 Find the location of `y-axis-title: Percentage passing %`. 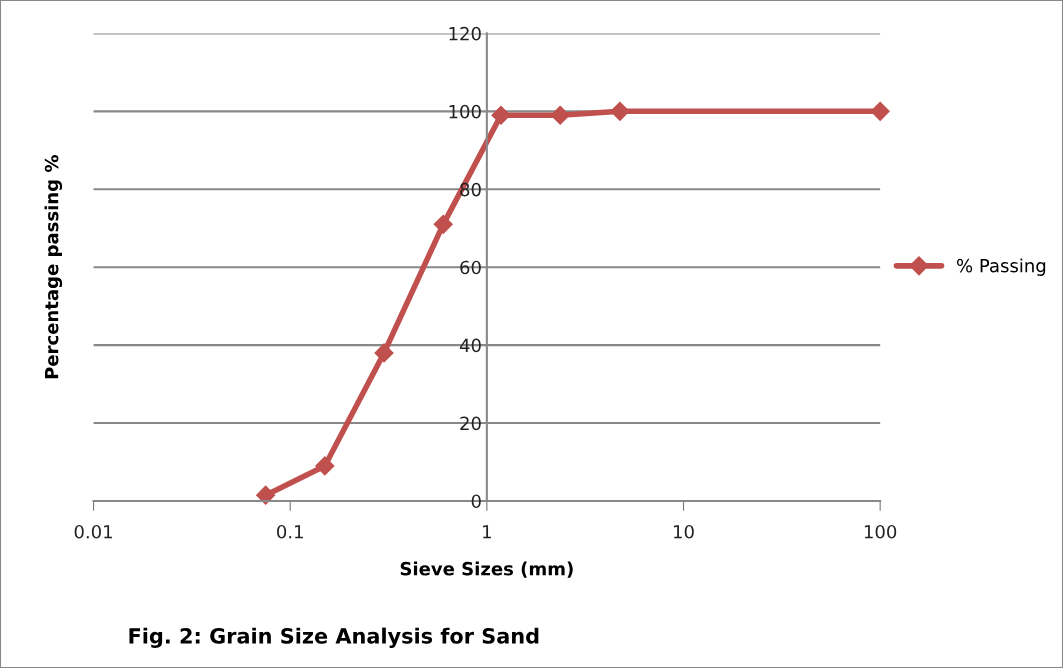

y-axis-title: Percentage passing % is located at coordinates (53, 267).